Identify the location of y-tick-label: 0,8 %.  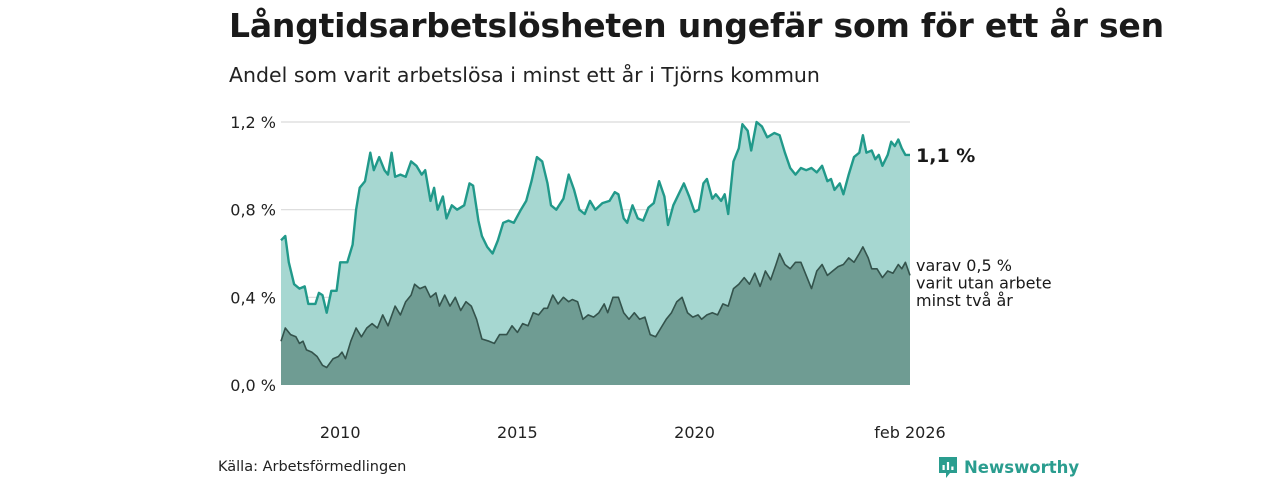
(253, 210).